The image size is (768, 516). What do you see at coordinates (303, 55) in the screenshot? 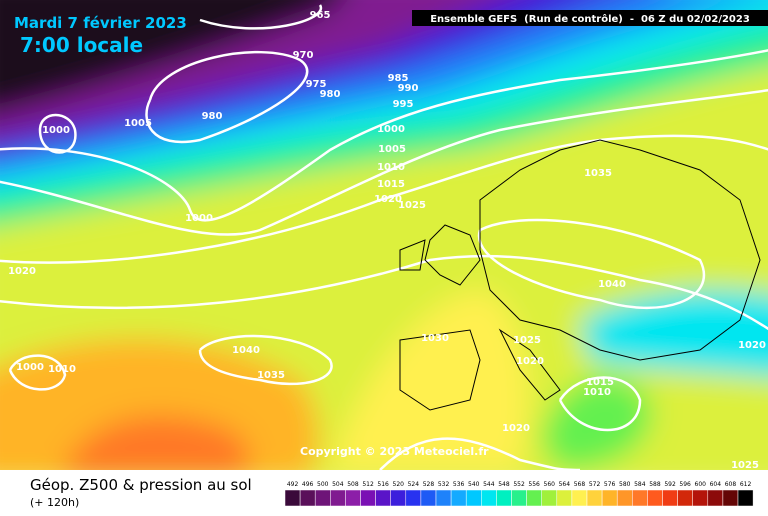
I see `isobar-label: 970` at bounding box center [303, 55].